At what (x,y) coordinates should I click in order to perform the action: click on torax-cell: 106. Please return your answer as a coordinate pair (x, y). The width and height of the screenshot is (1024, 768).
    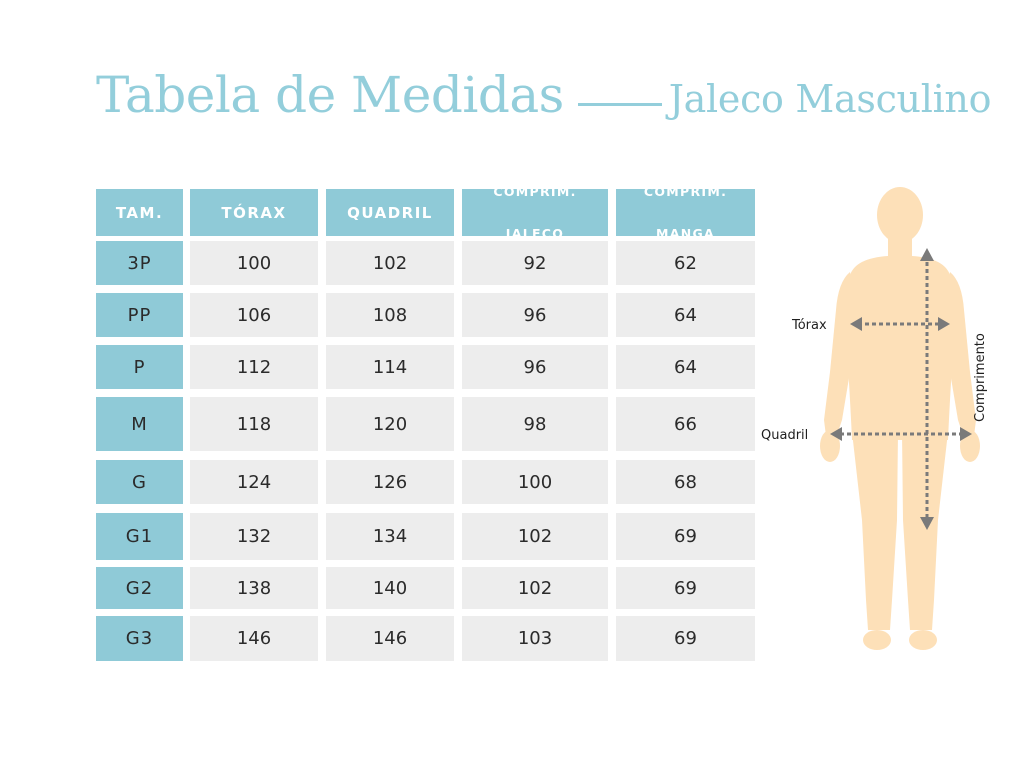
    Looking at the image, I should click on (254, 315).